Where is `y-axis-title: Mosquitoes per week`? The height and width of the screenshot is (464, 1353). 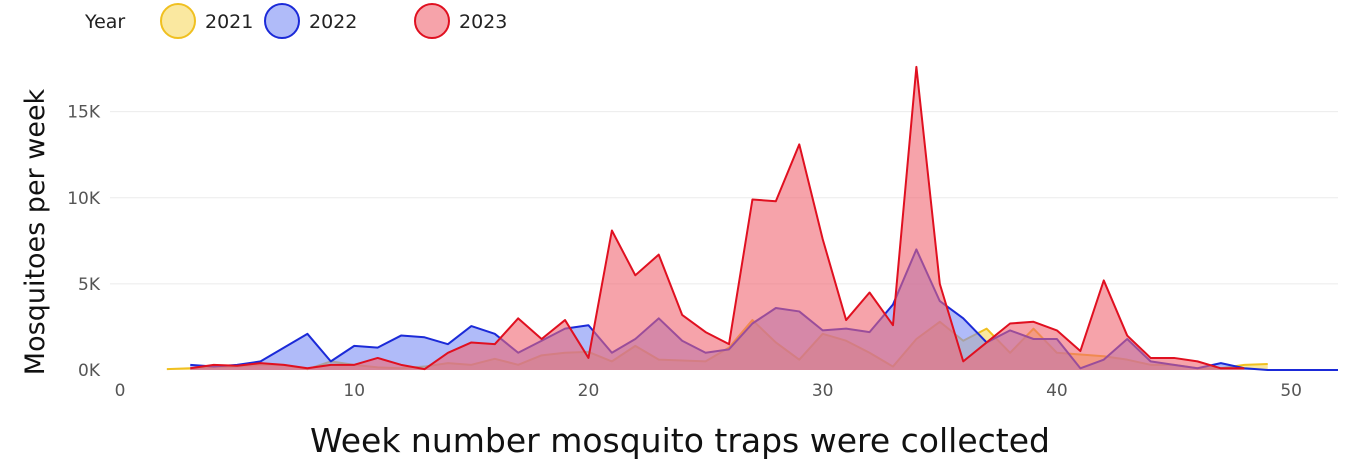
y-axis-title: Mosquitoes per week is located at coordinates (35, 231).